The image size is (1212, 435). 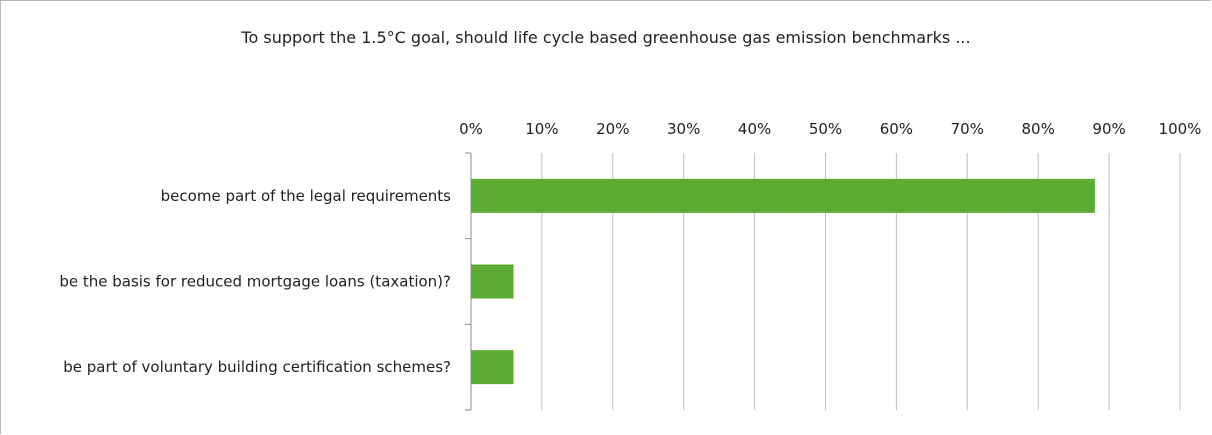 I want to click on x-tick-label: 70%, so click(x=967, y=129).